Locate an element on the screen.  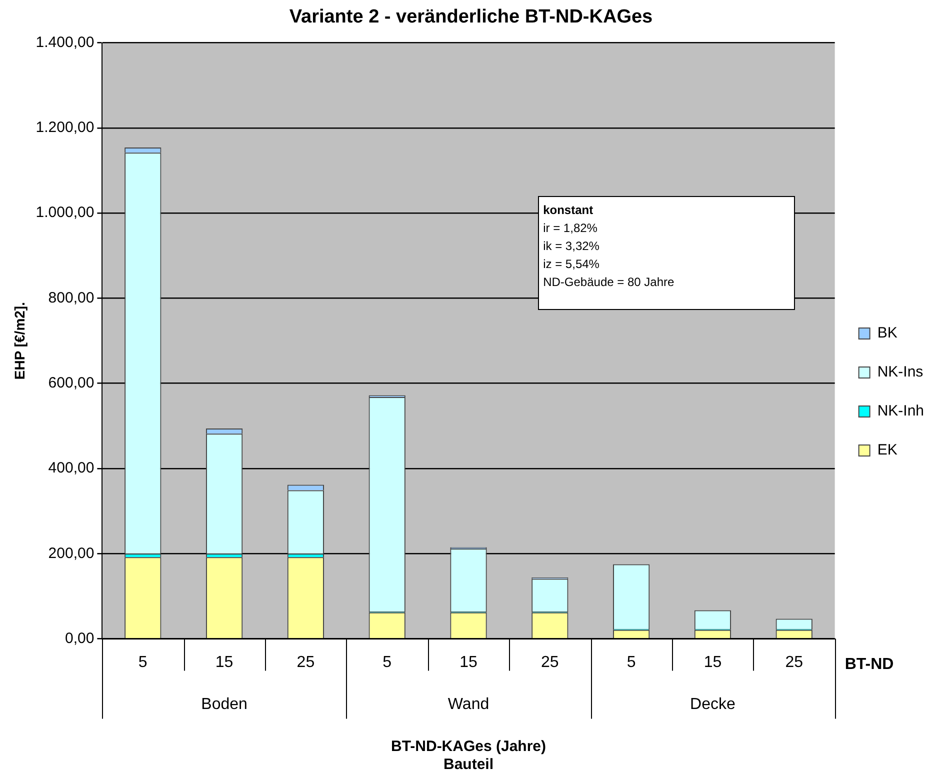
x-axis-title: BT-ND-KAGes (Jahre) Bauteil is located at coordinates (468, 756).